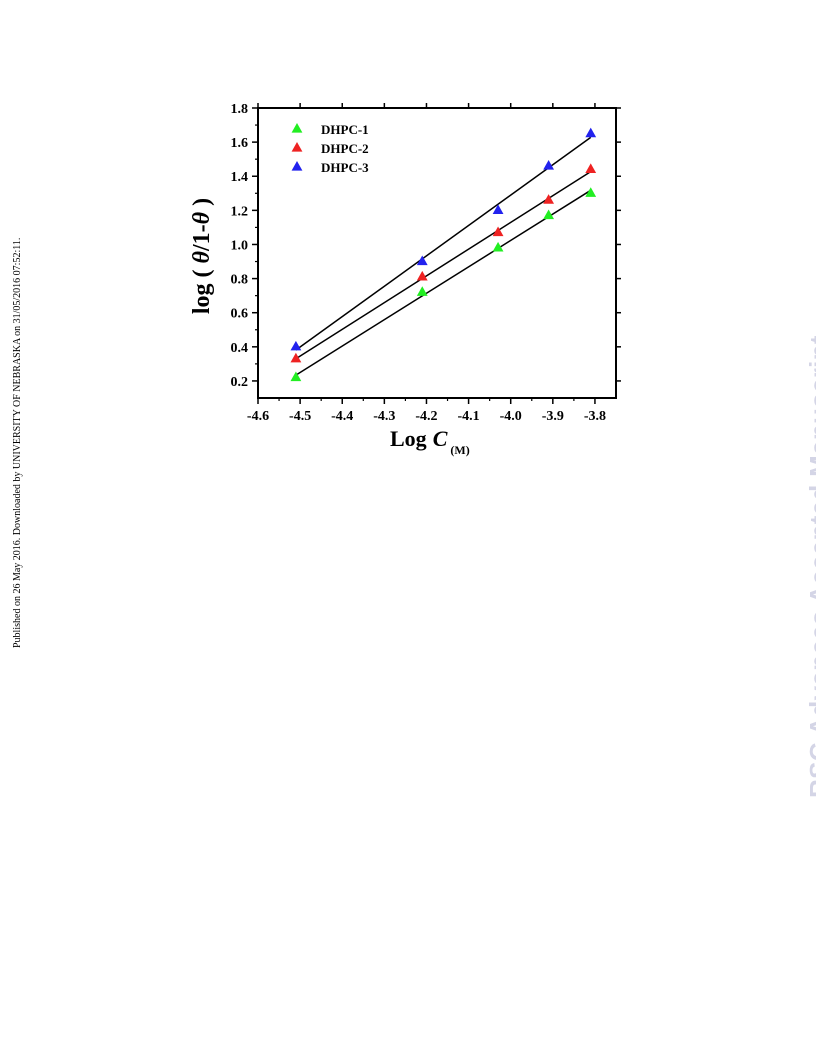  What do you see at coordinates (240, 177) in the screenshot?
I see `y-tick-label: 1.4` at bounding box center [240, 177].